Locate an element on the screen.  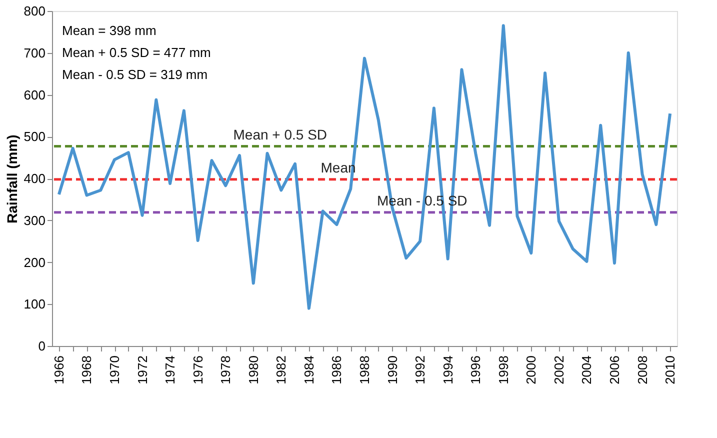
y-tick-label: 300 is located at coordinates (35, 220).